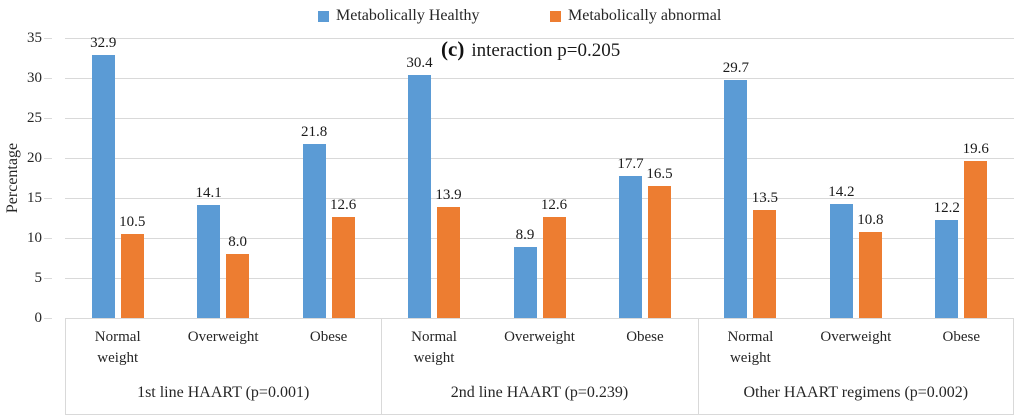  I want to click on bar-value-label: 19.6, so click(975, 149).